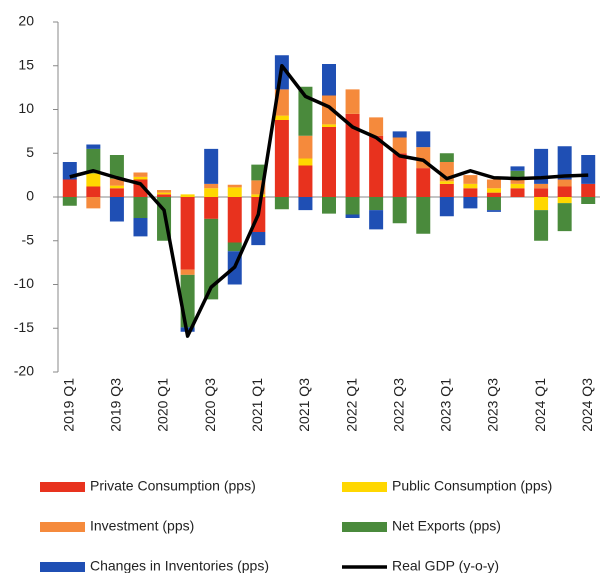  Describe the element at coordinates (26, 108) in the screenshot. I see `y-tick-label: 10` at that location.